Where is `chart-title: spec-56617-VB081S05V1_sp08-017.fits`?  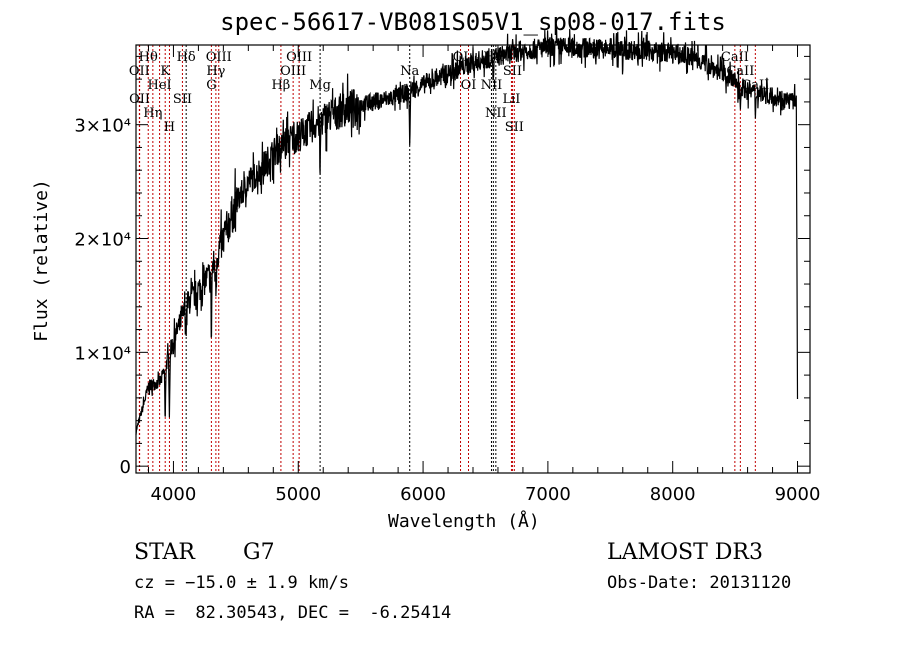 chart-title: spec-56617-VB081S05V1_sp08-017.fits is located at coordinates (473, 22).